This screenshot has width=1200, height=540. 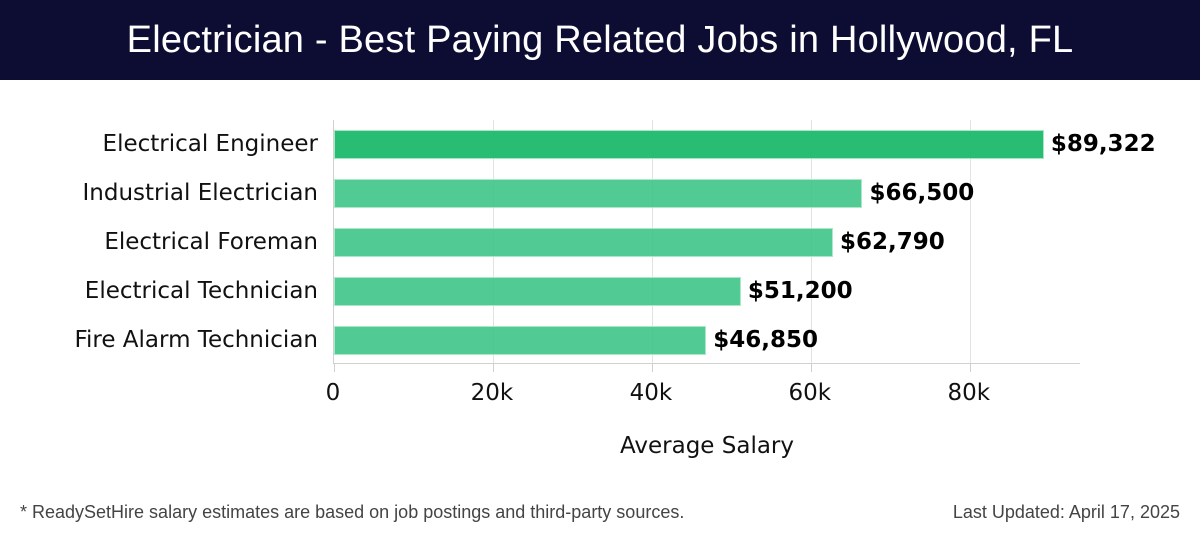 What do you see at coordinates (800, 291) in the screenshot?
I see `bar-value-label: $51,200` at bounding box center [800, 291].